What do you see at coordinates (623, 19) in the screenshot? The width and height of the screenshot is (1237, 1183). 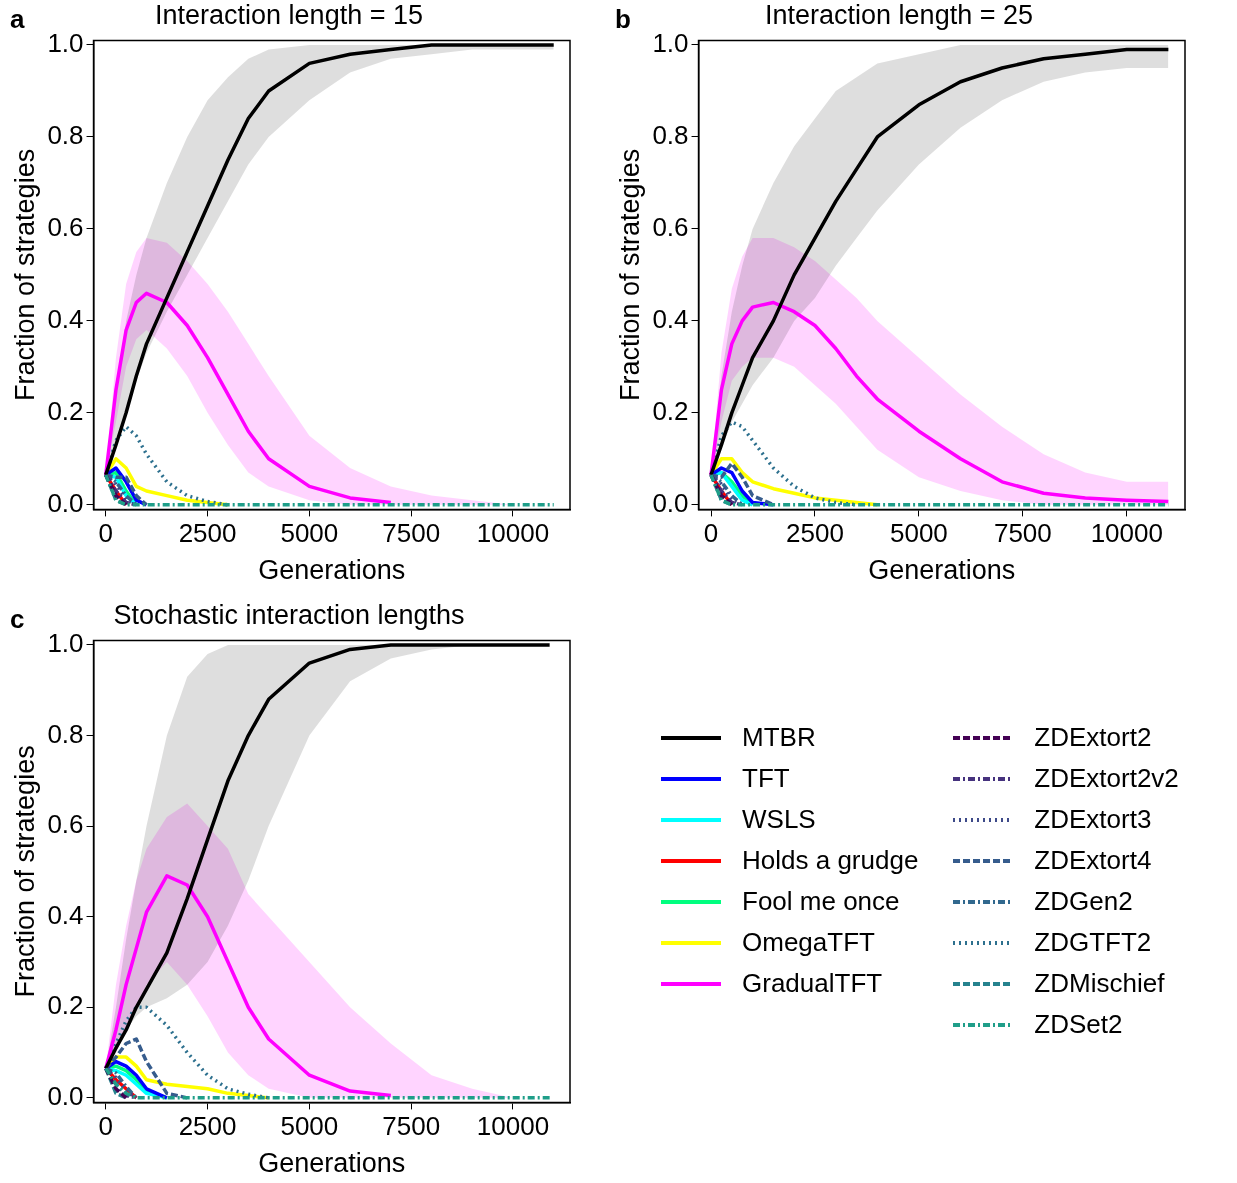 I see `text: b` at bounding box center [623, 19].